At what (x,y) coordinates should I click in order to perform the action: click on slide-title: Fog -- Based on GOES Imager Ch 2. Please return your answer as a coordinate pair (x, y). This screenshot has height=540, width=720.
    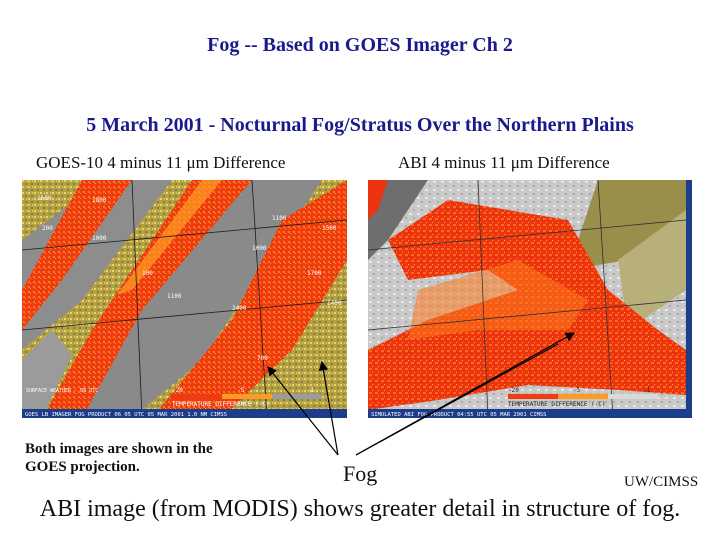
    Looking at the image, I should click on (360, 45).